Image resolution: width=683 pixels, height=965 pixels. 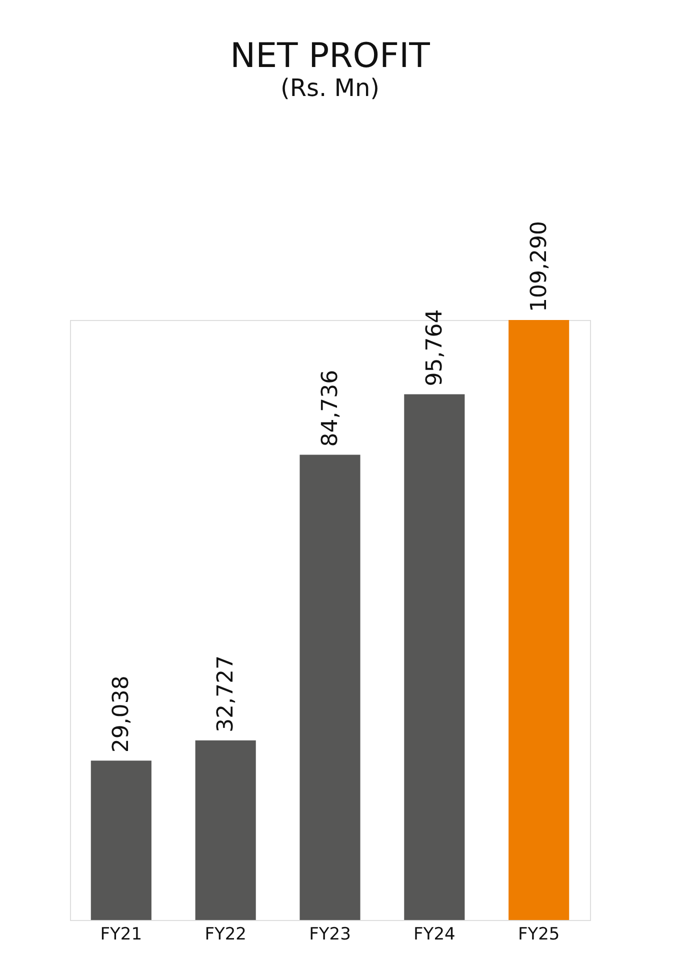 What do you see at coordinates (435, 347) in the screenshot?
I see `data-label: 95,764` at bounding box center [435, 347].